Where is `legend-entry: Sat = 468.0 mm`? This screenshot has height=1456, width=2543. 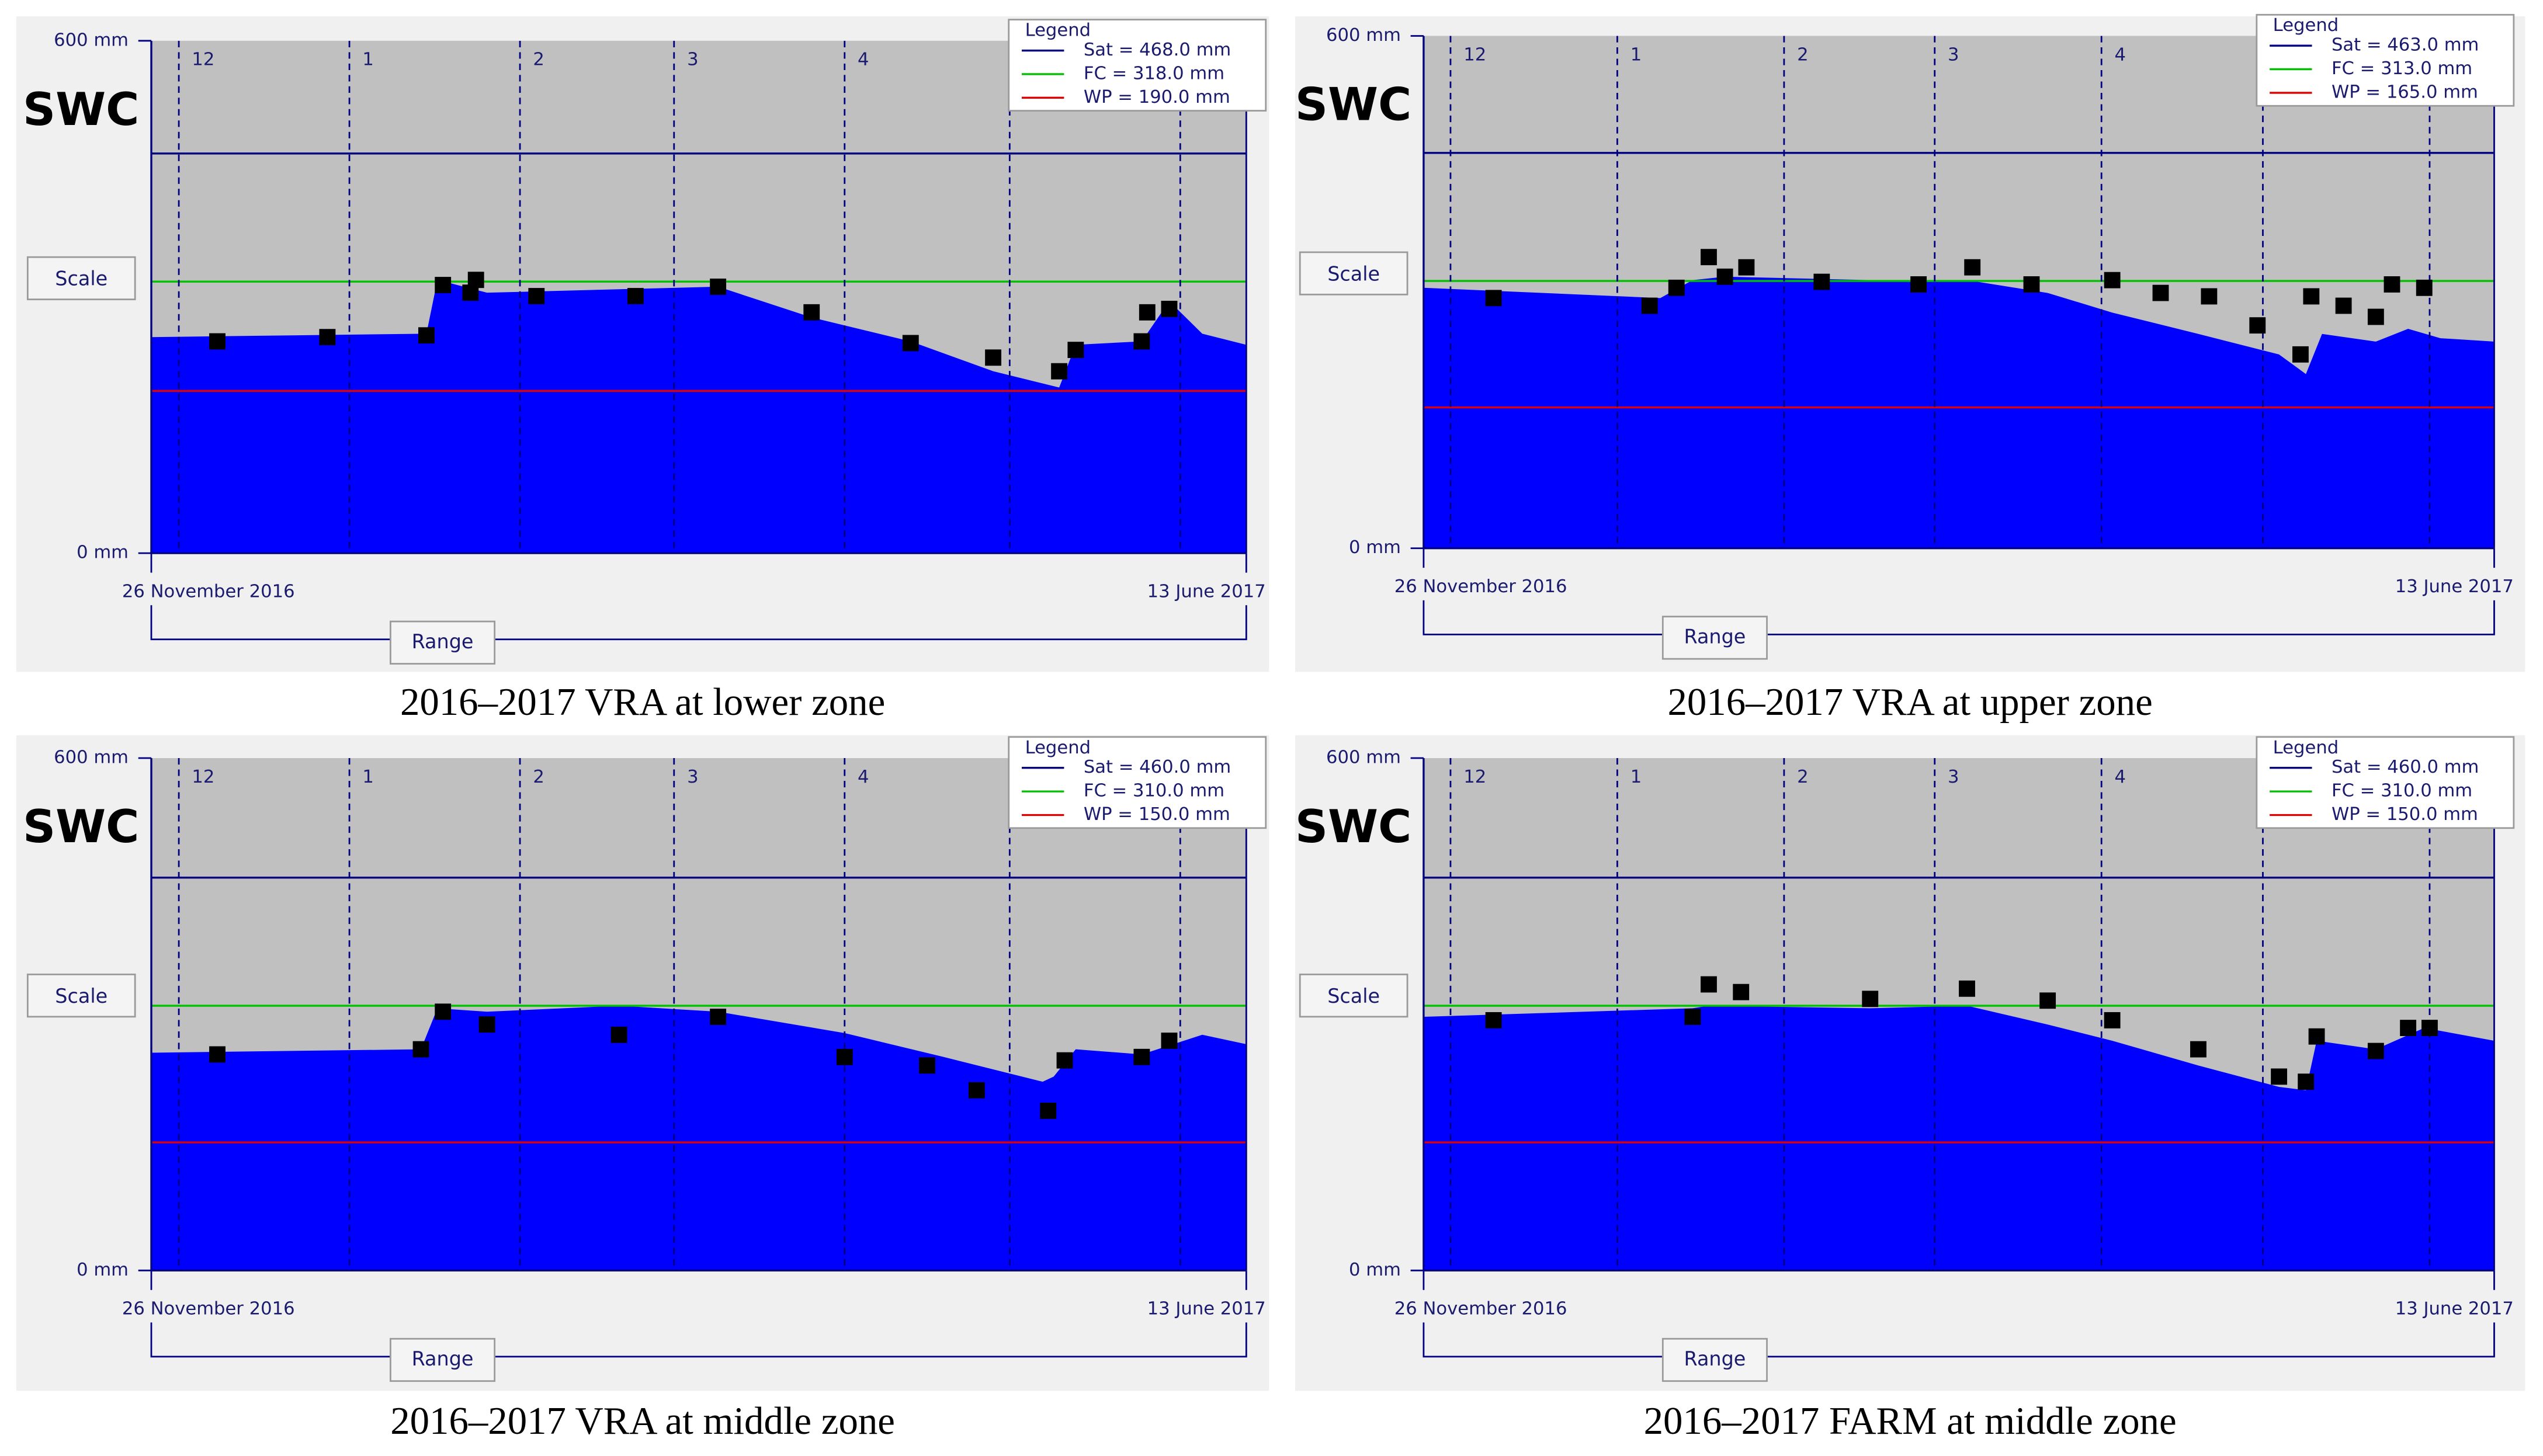
legend-entry: Sat = 468.0 mm is located at coordinates (1157, 50).